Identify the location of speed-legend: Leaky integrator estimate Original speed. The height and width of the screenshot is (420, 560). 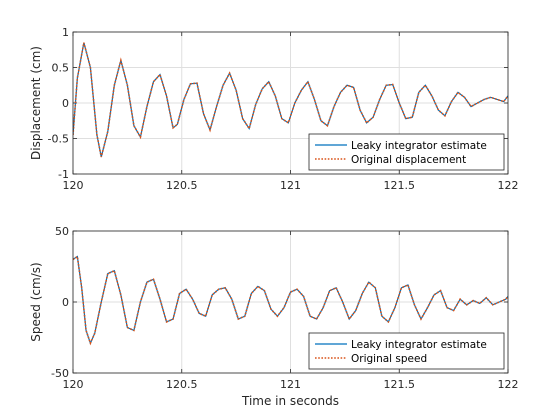
(406, 351).